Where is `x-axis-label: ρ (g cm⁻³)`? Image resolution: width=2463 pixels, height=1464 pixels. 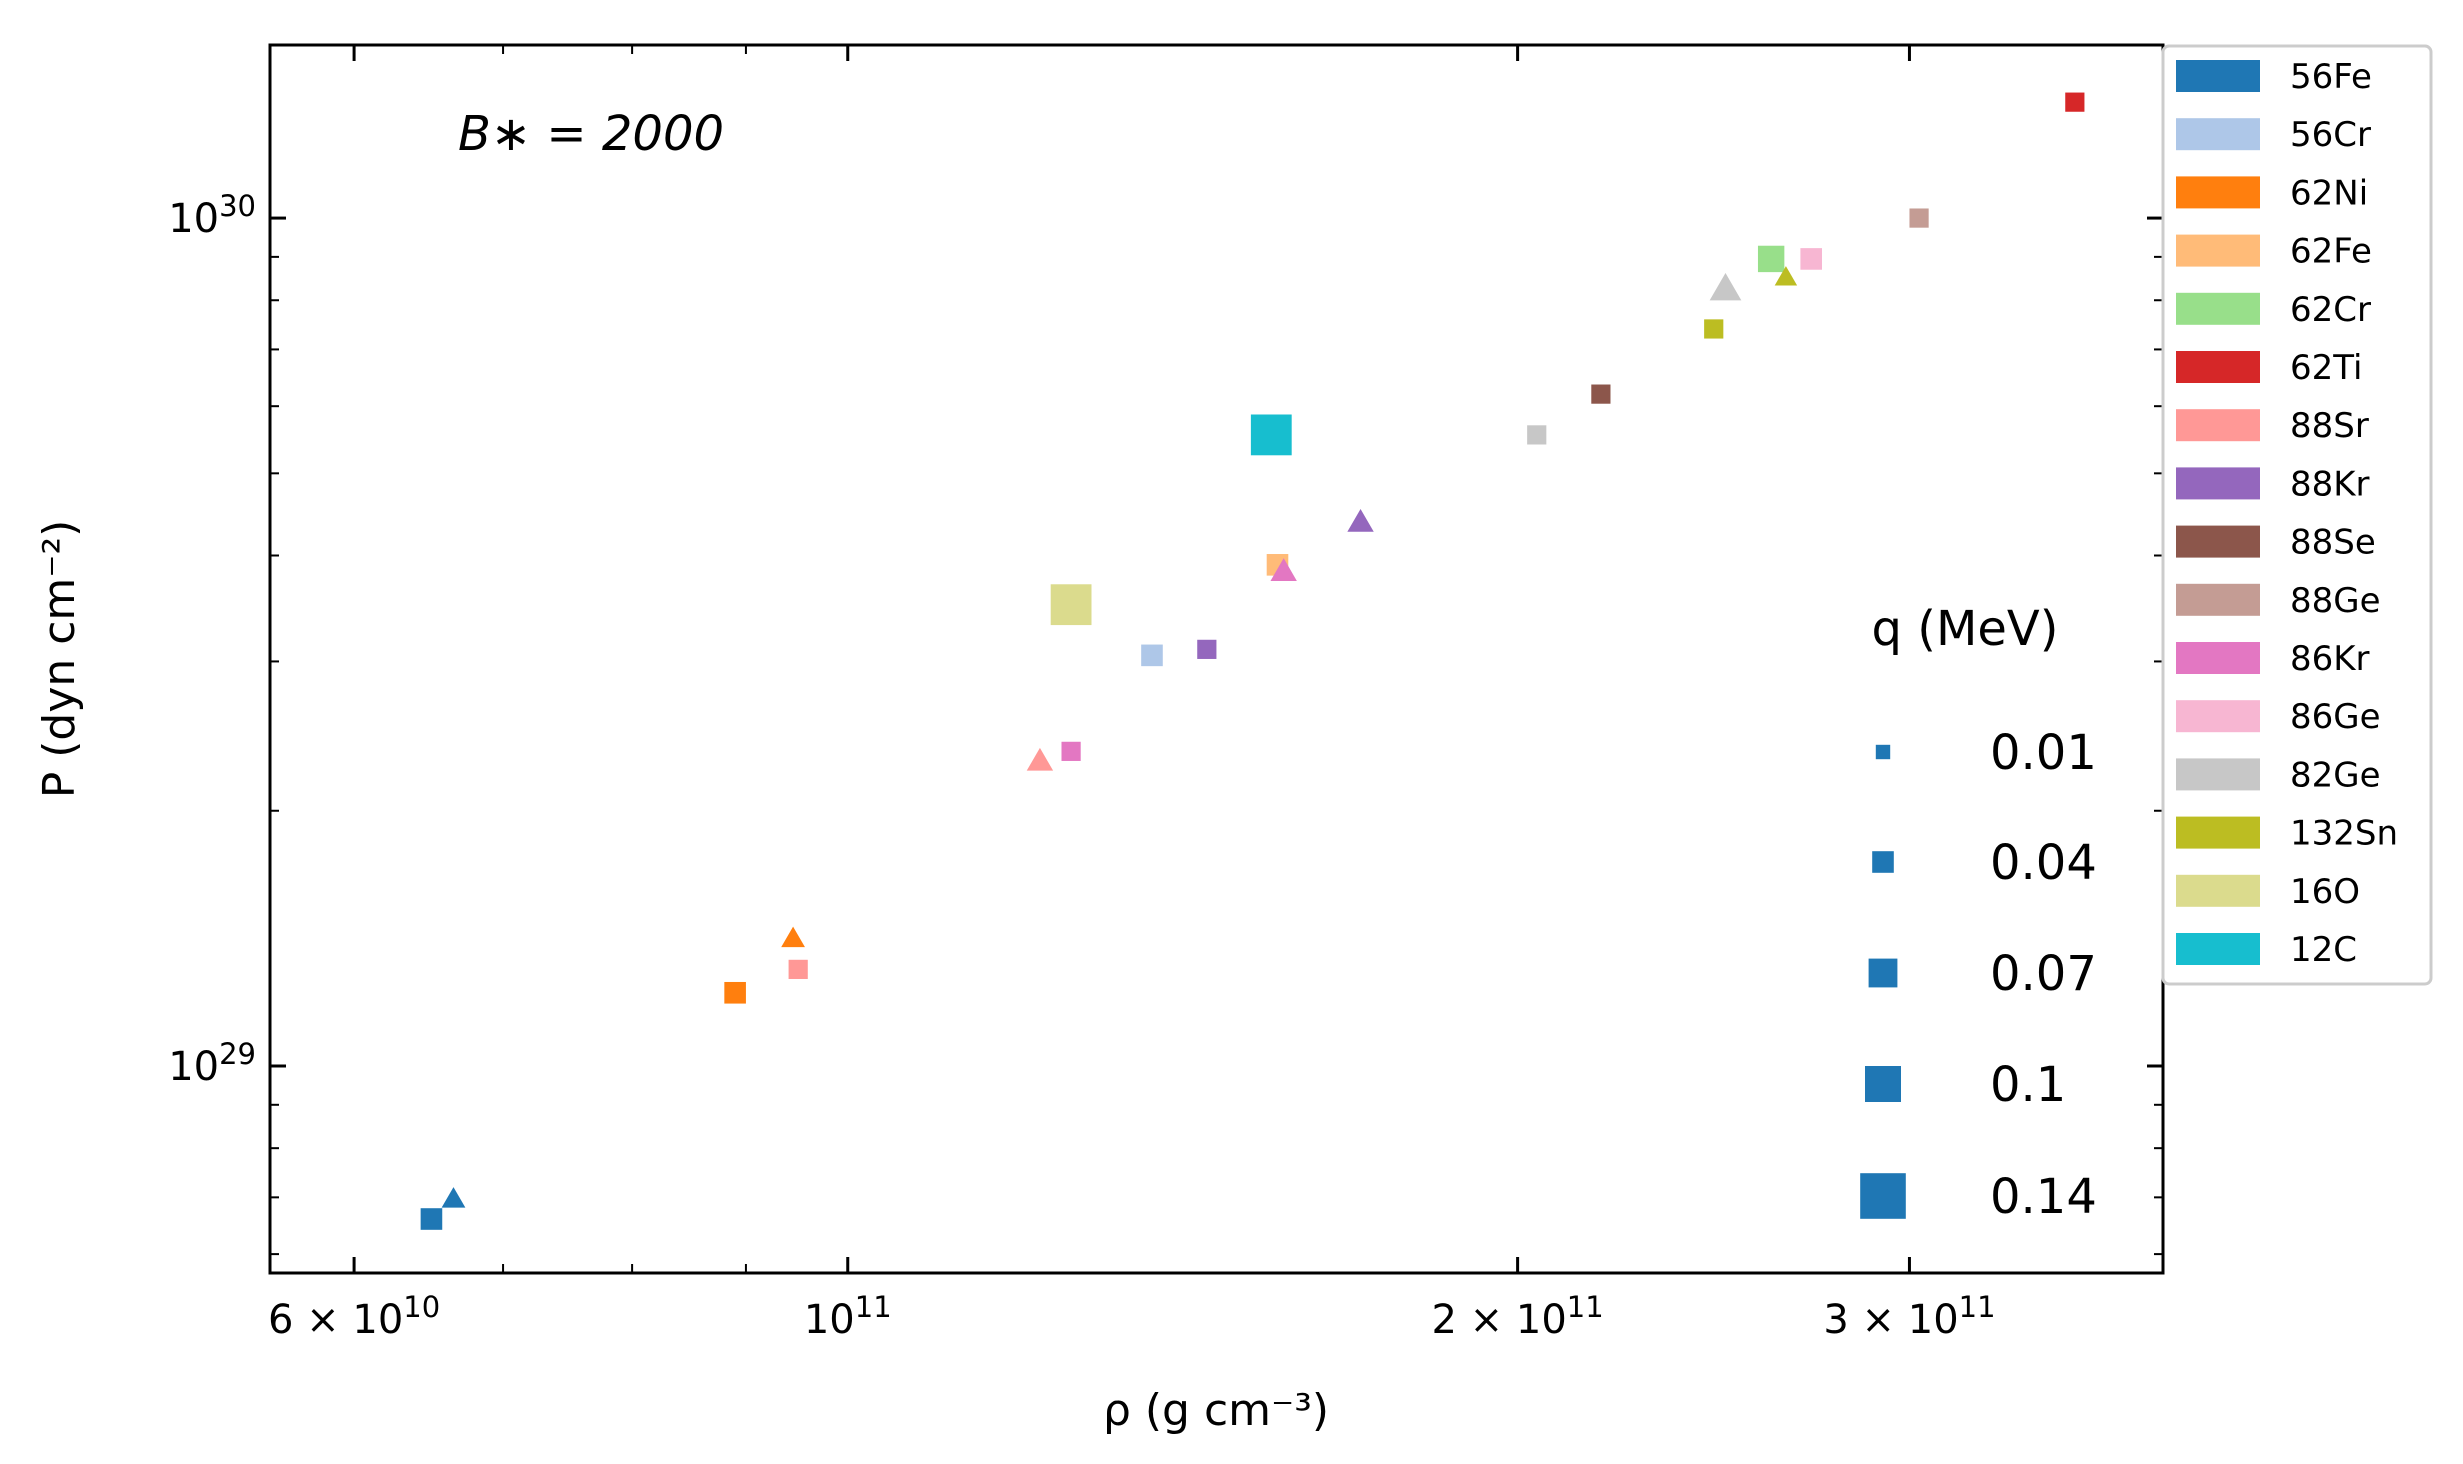 x-axis-label: ρ (g cm⁻³) is located at coordinates (1216, 1410).